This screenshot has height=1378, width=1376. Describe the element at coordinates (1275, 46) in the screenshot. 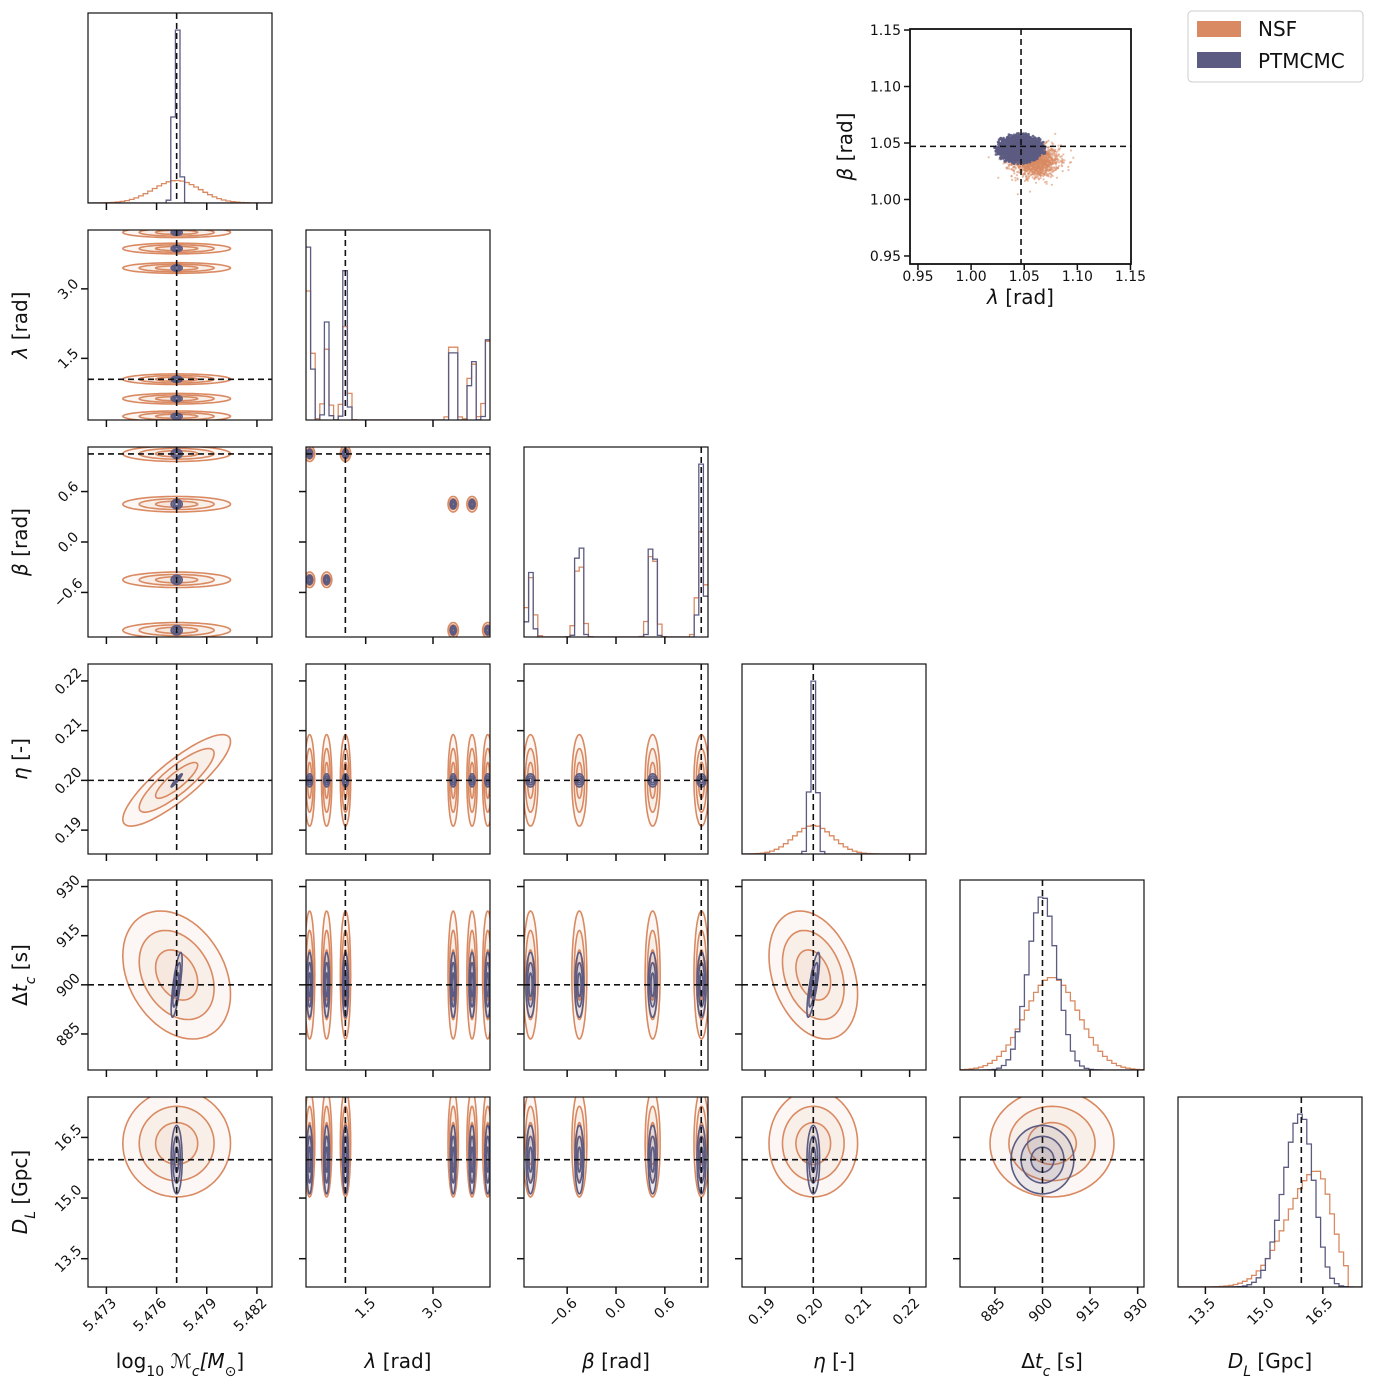

I see `legend: NSF PTMCMC` at that location.